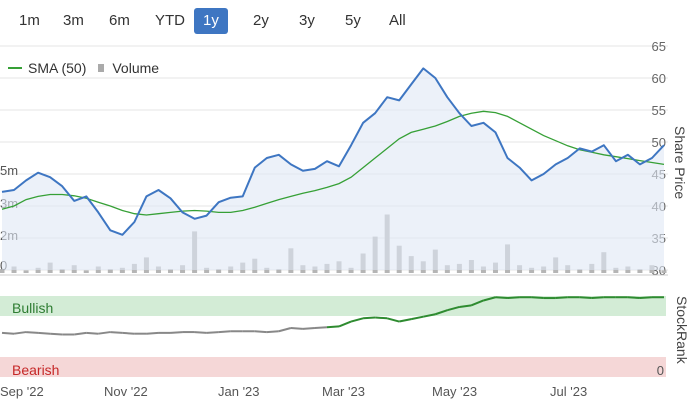  What do you see at coordinates (682, 330) in the screenshot?
I see `stockrank-axis-title: StockRank` at bounding box center [682, 330].